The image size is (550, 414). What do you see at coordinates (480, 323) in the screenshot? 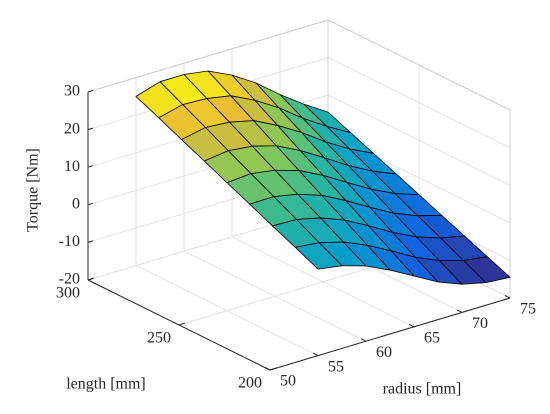
I see `x-tick-label: 70` at bounding box center [480, 323].